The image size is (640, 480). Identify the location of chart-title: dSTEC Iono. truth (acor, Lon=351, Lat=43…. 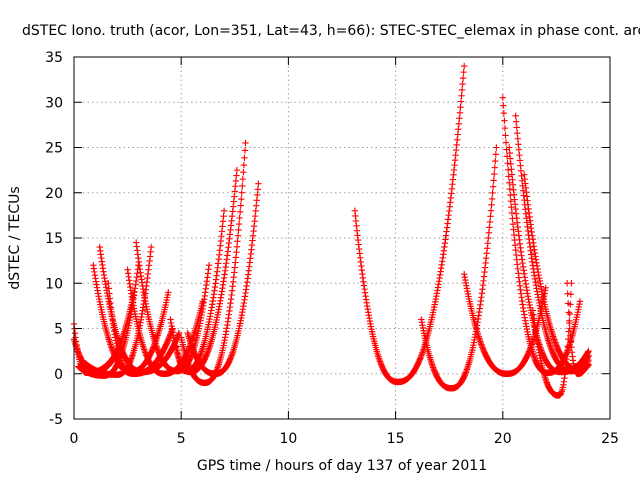
(331, 31).